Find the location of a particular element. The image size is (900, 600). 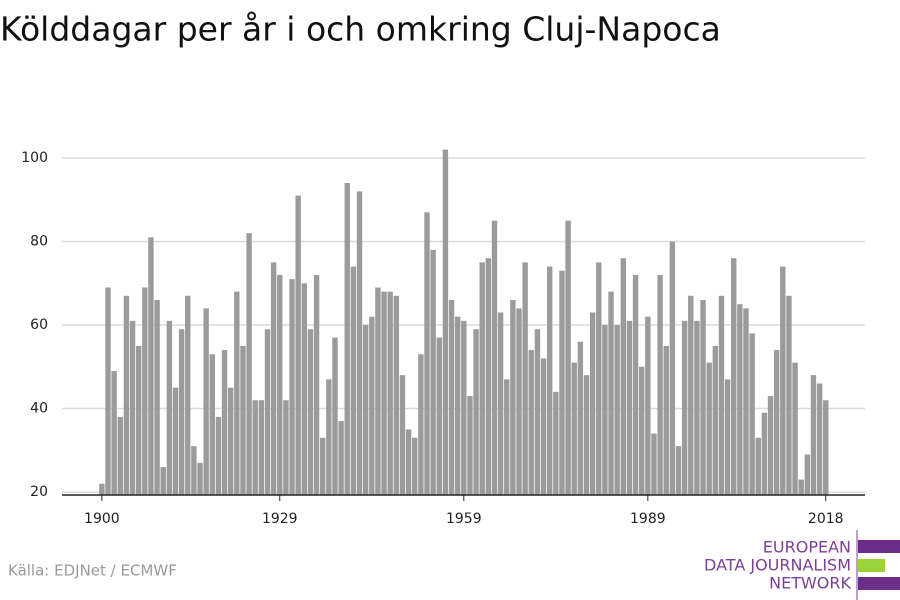

y-tick-label: 80 is located at coordinates (39, 242).